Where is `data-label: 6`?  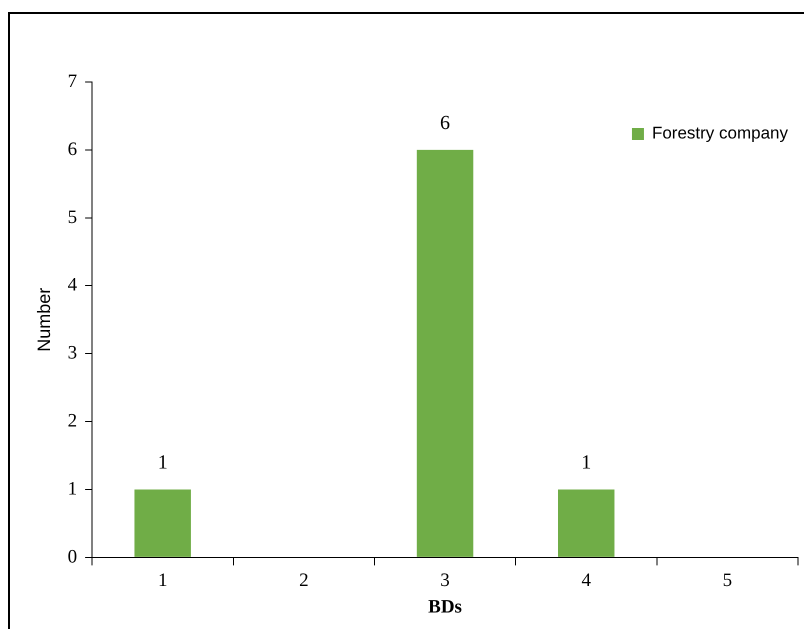 data-label: 6 is located at coordinates (445, 123).